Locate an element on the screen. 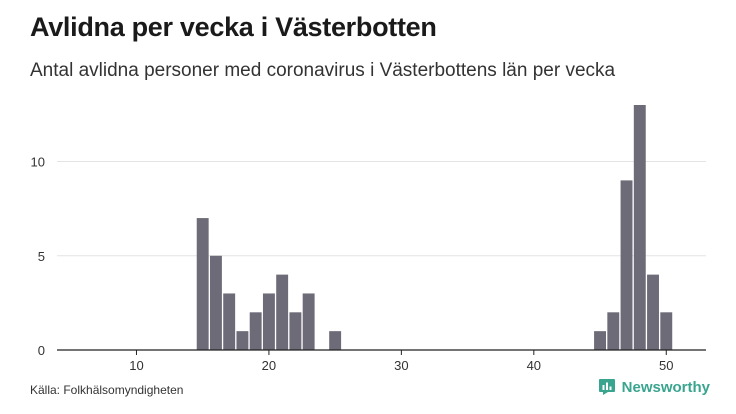  y-tick-label: 10 is located at coordinates (38, 162).